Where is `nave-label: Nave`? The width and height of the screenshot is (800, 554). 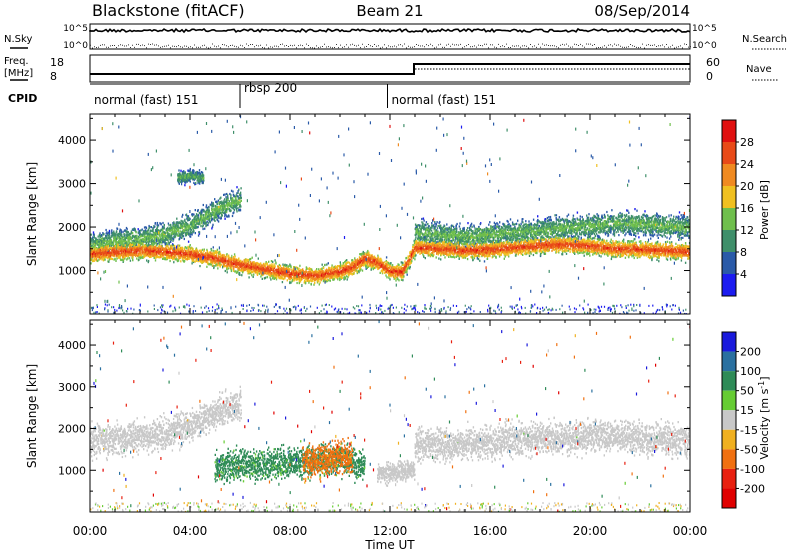 nave-label: Nave is located at coordinates (759, 69).